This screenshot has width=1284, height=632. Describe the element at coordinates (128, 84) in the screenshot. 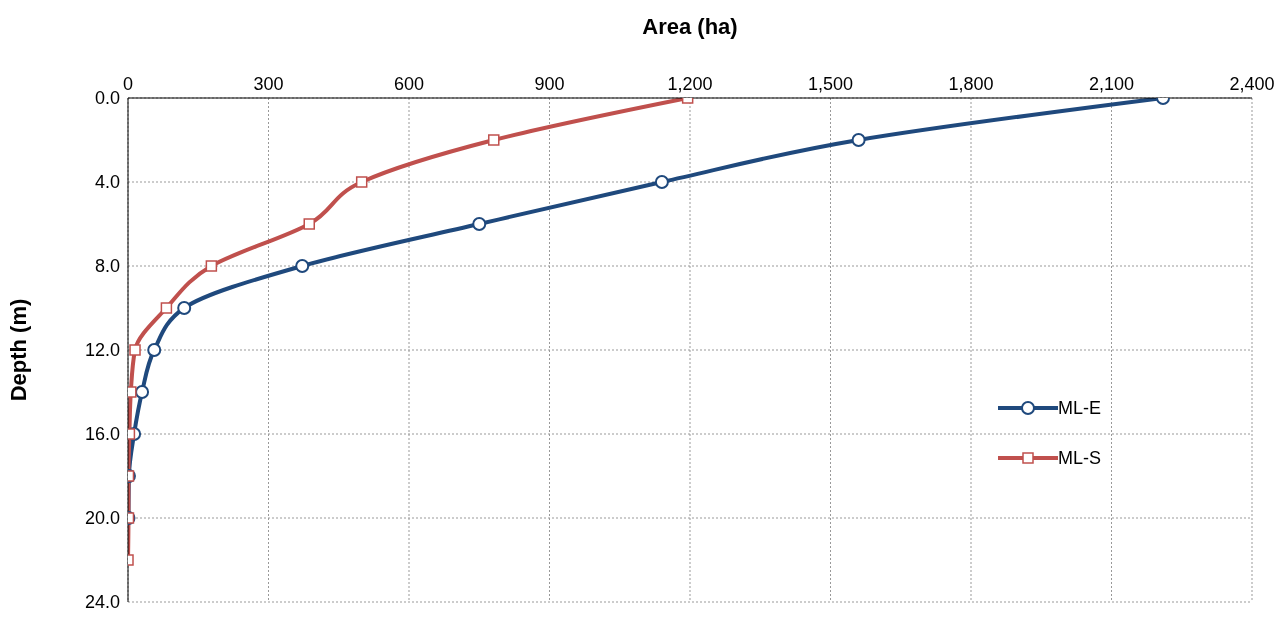

I see `x-tick-label: 0` at that location.